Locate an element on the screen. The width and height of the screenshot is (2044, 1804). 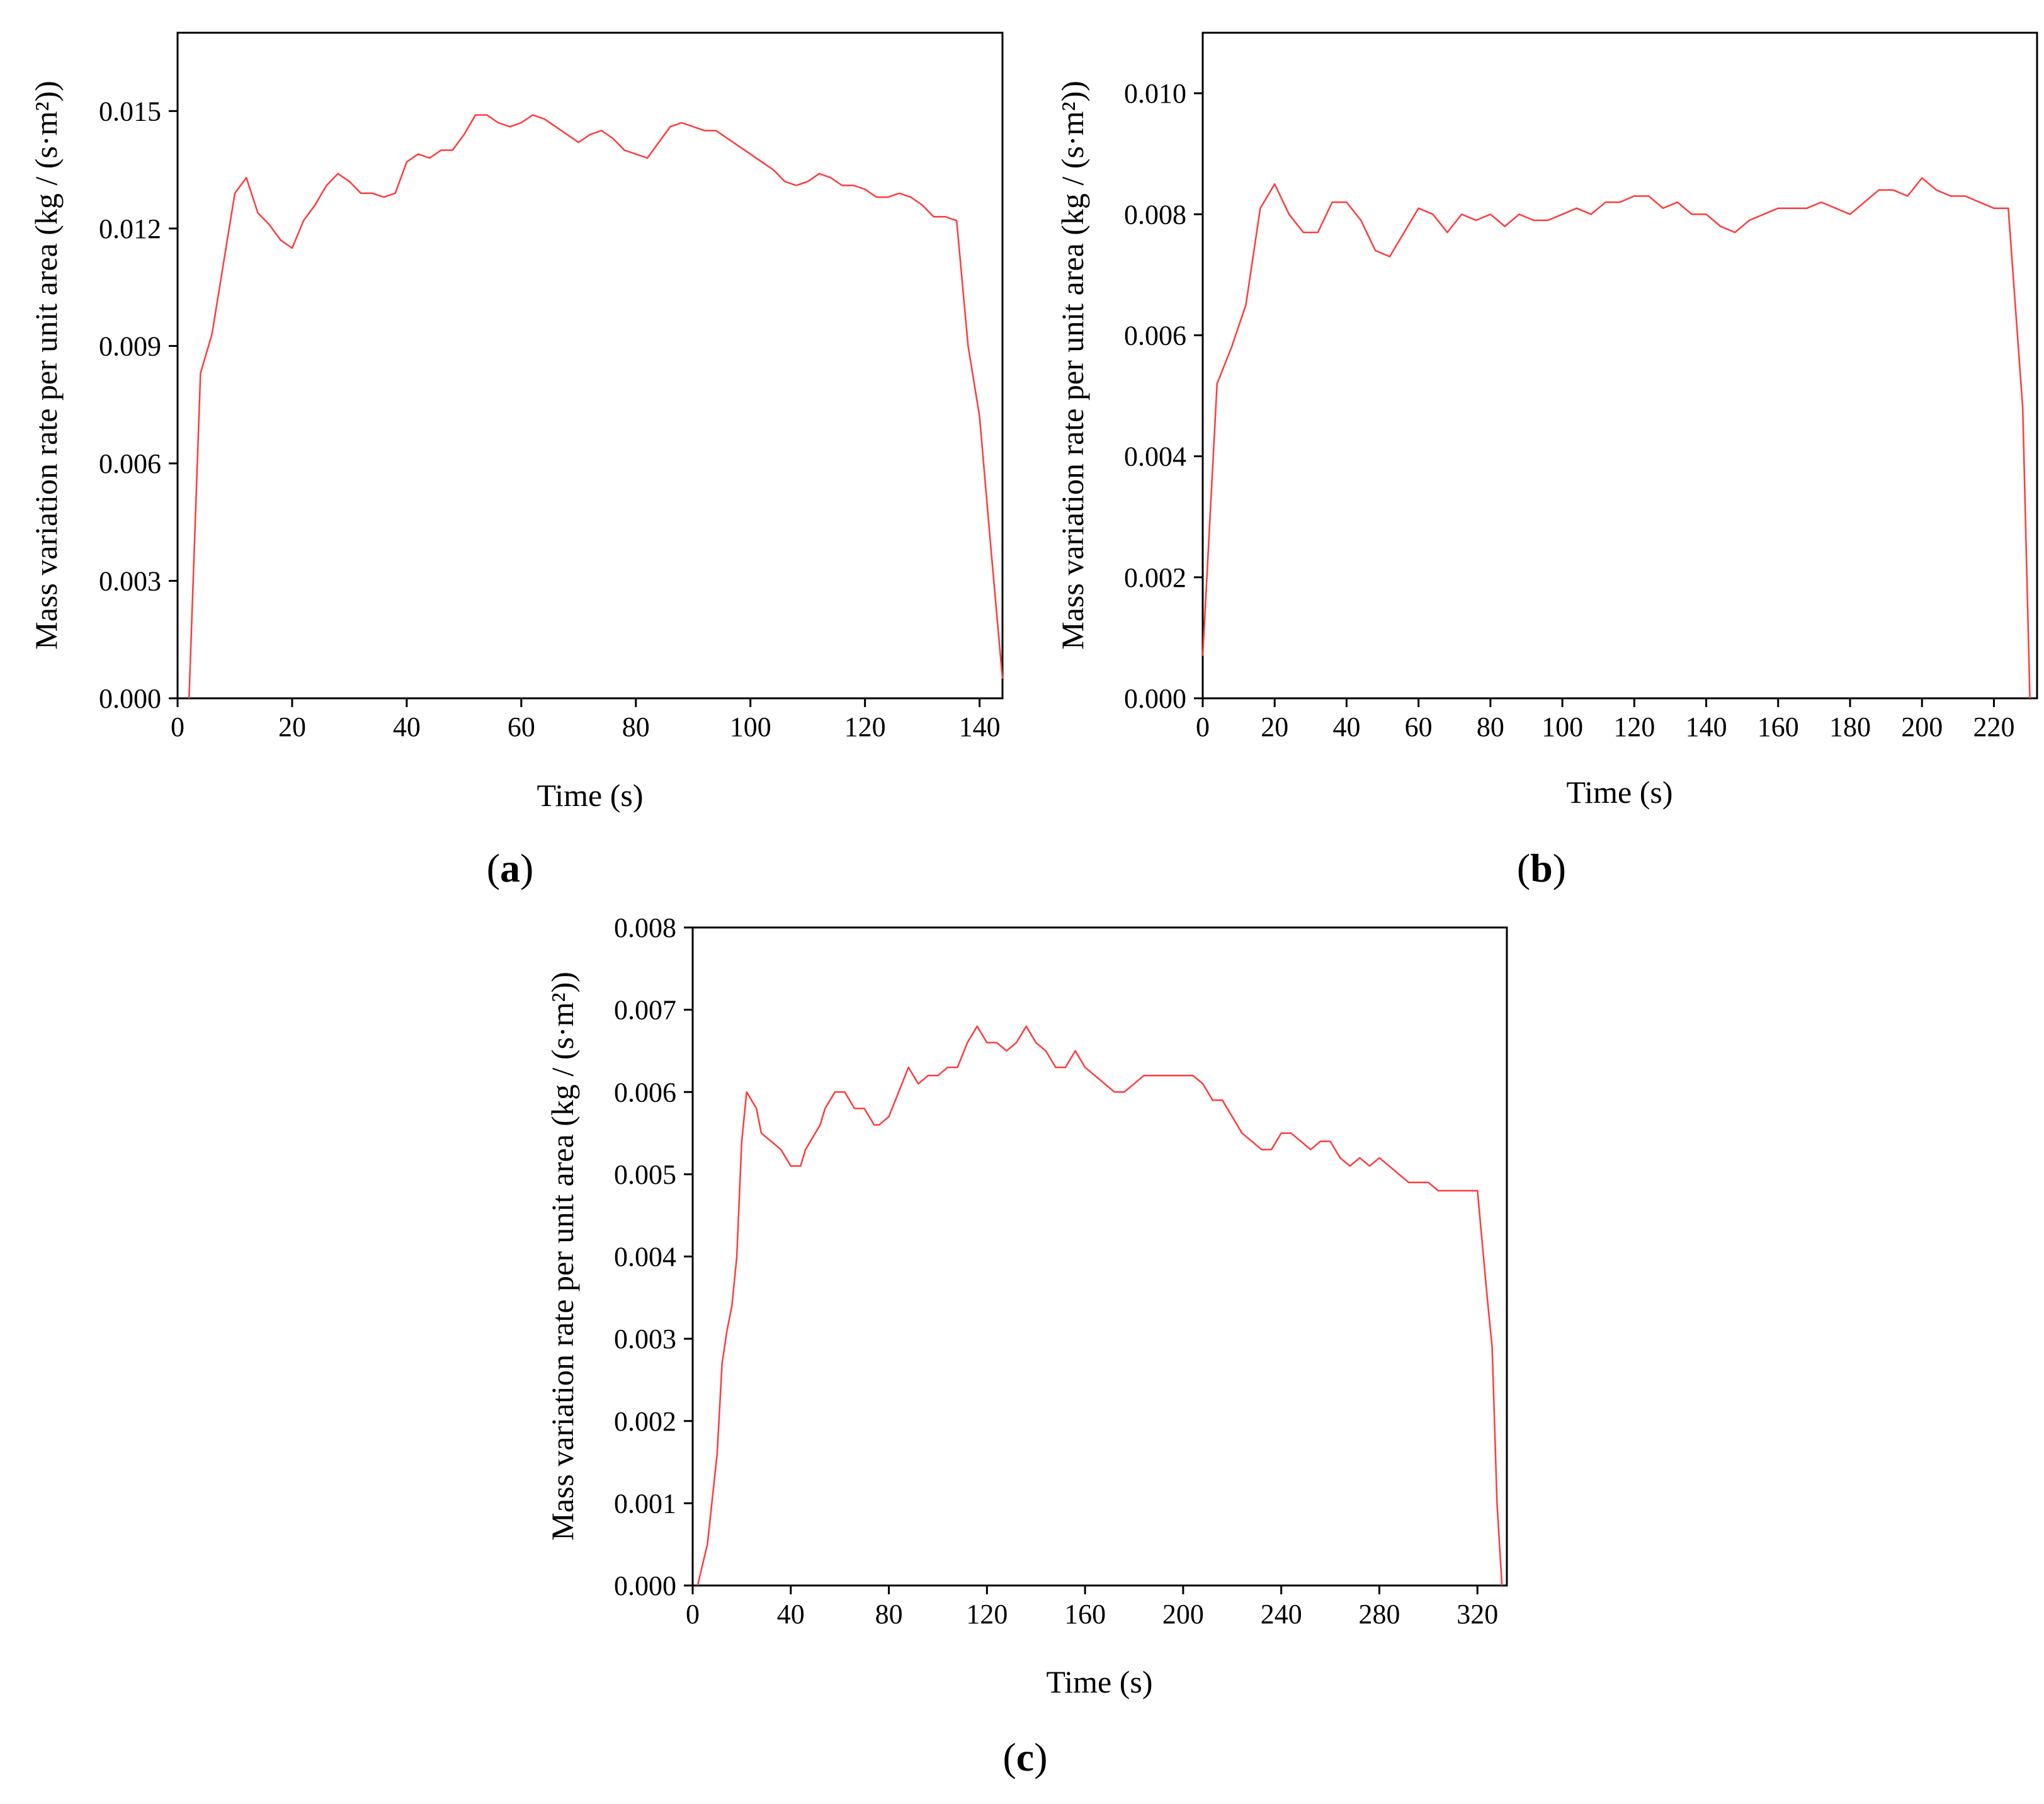
panel-label: (a) is located at coordinates (510, 868).